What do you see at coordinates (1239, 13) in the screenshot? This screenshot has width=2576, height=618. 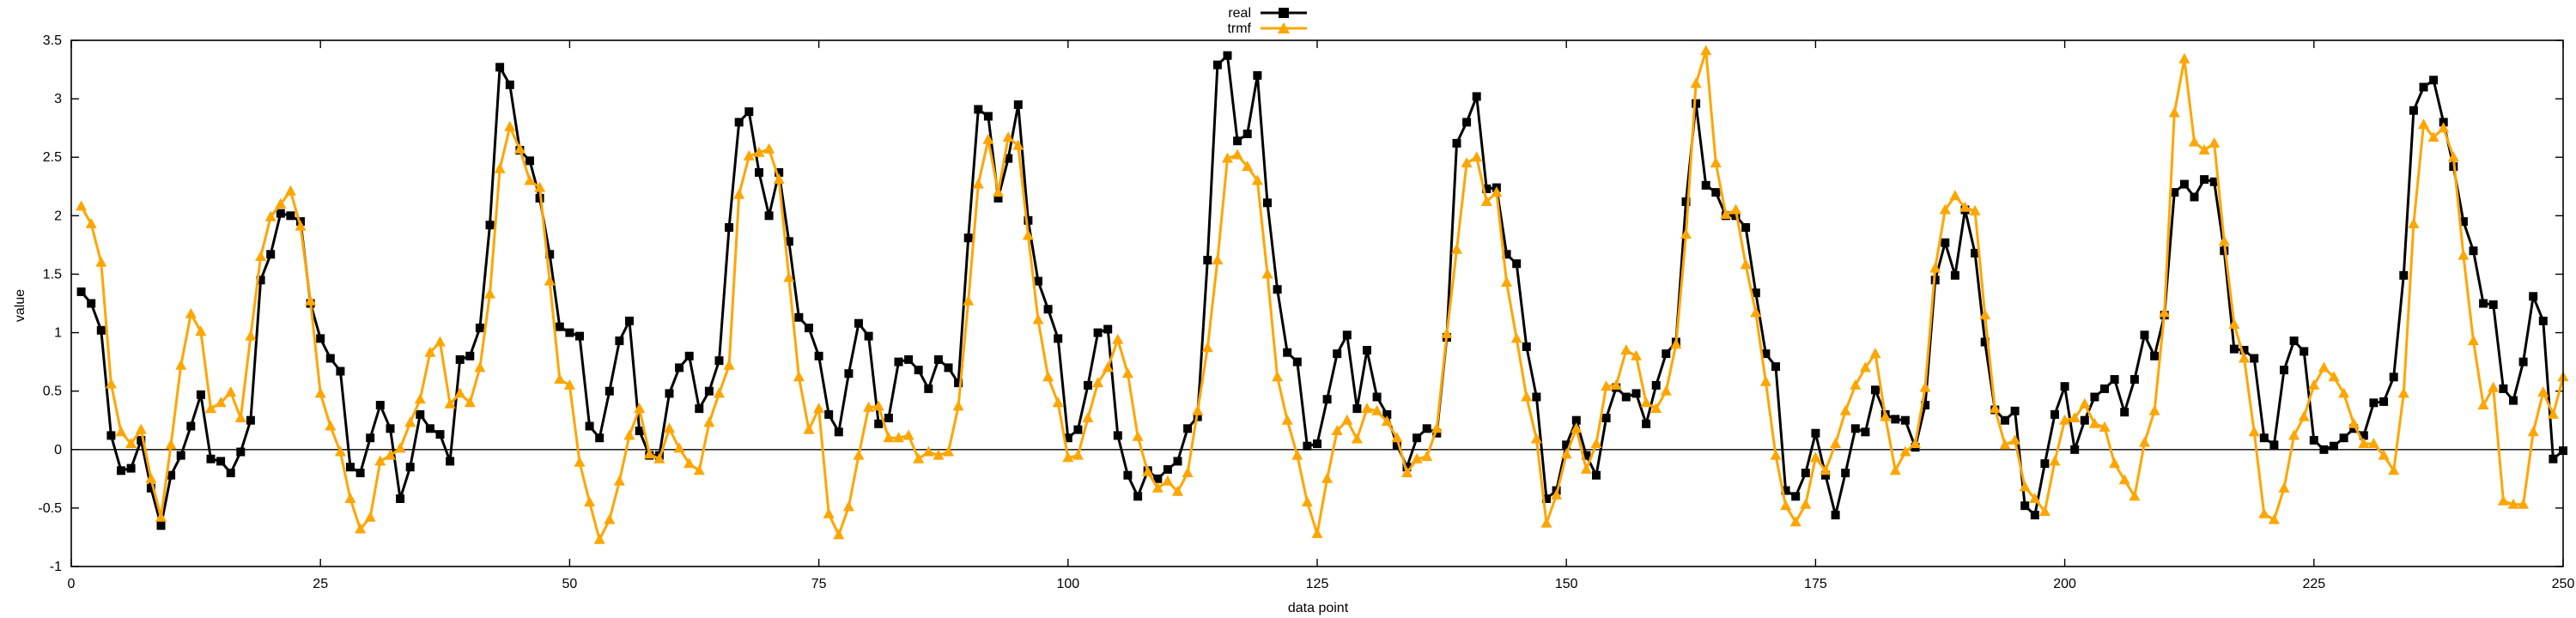 I see `legend-label-real: real` at bounding box center [1239, 13].